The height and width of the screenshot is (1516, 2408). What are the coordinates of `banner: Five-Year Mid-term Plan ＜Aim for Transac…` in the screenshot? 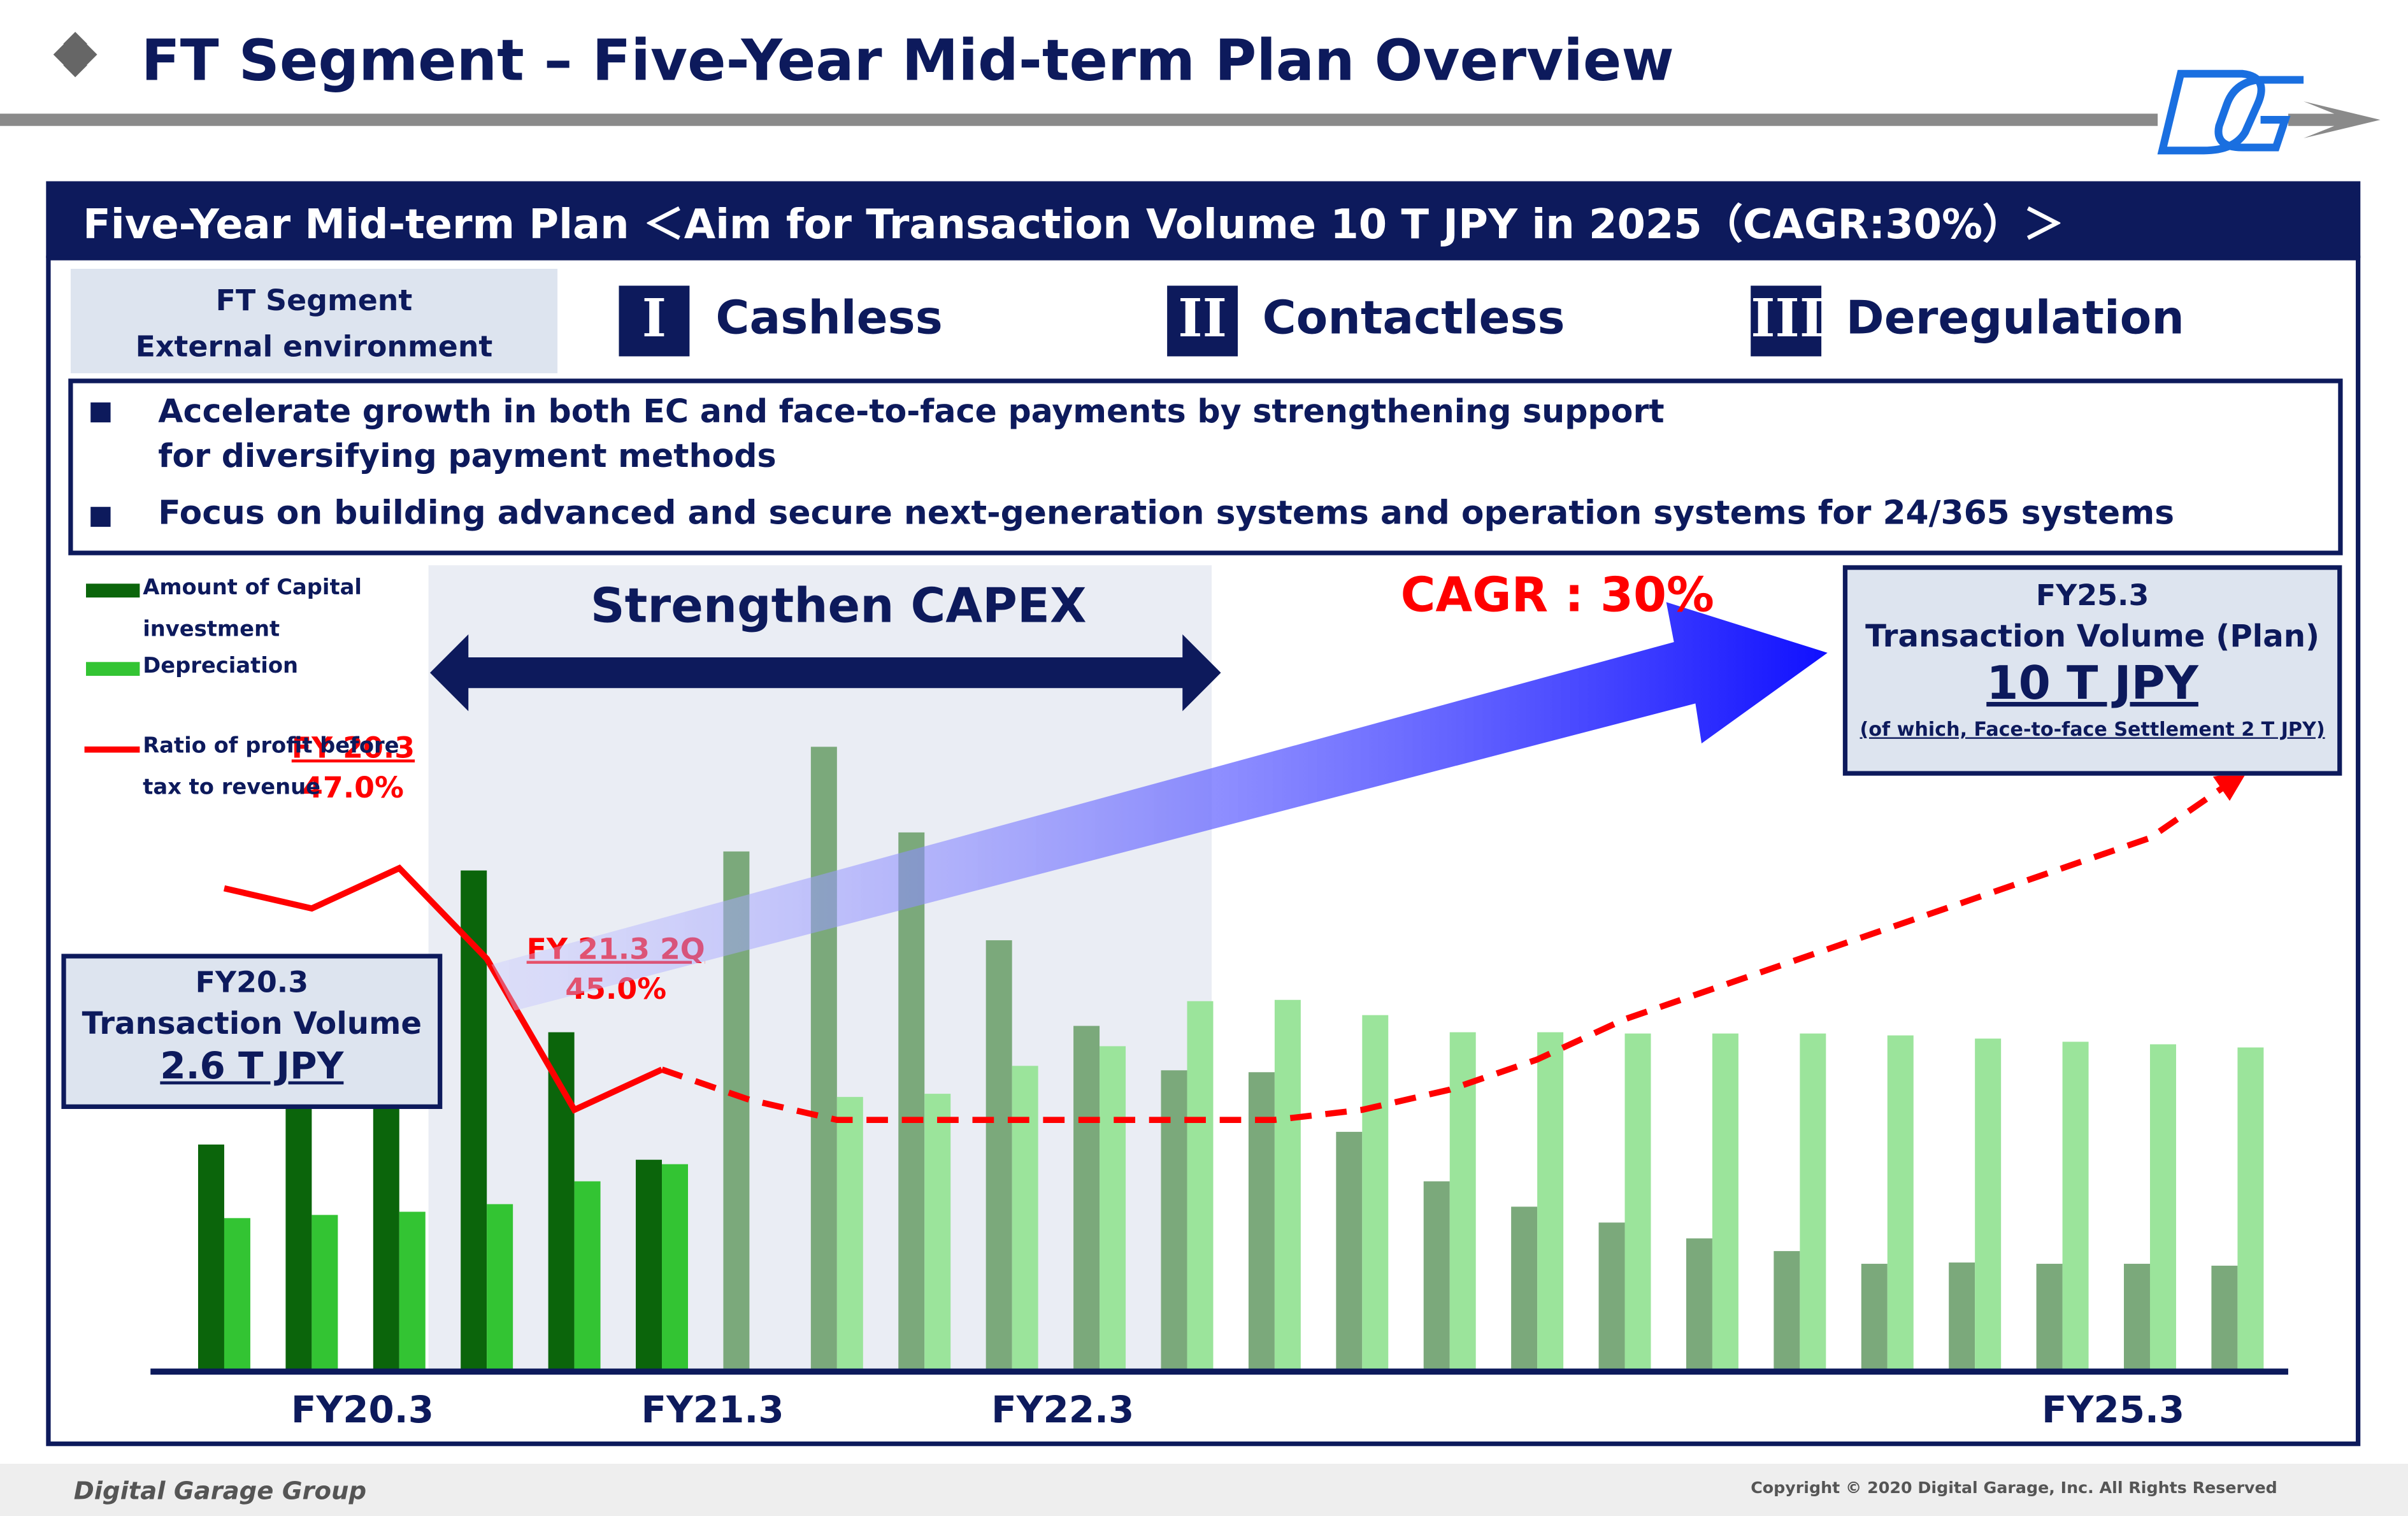 It's located at (1073, 225).